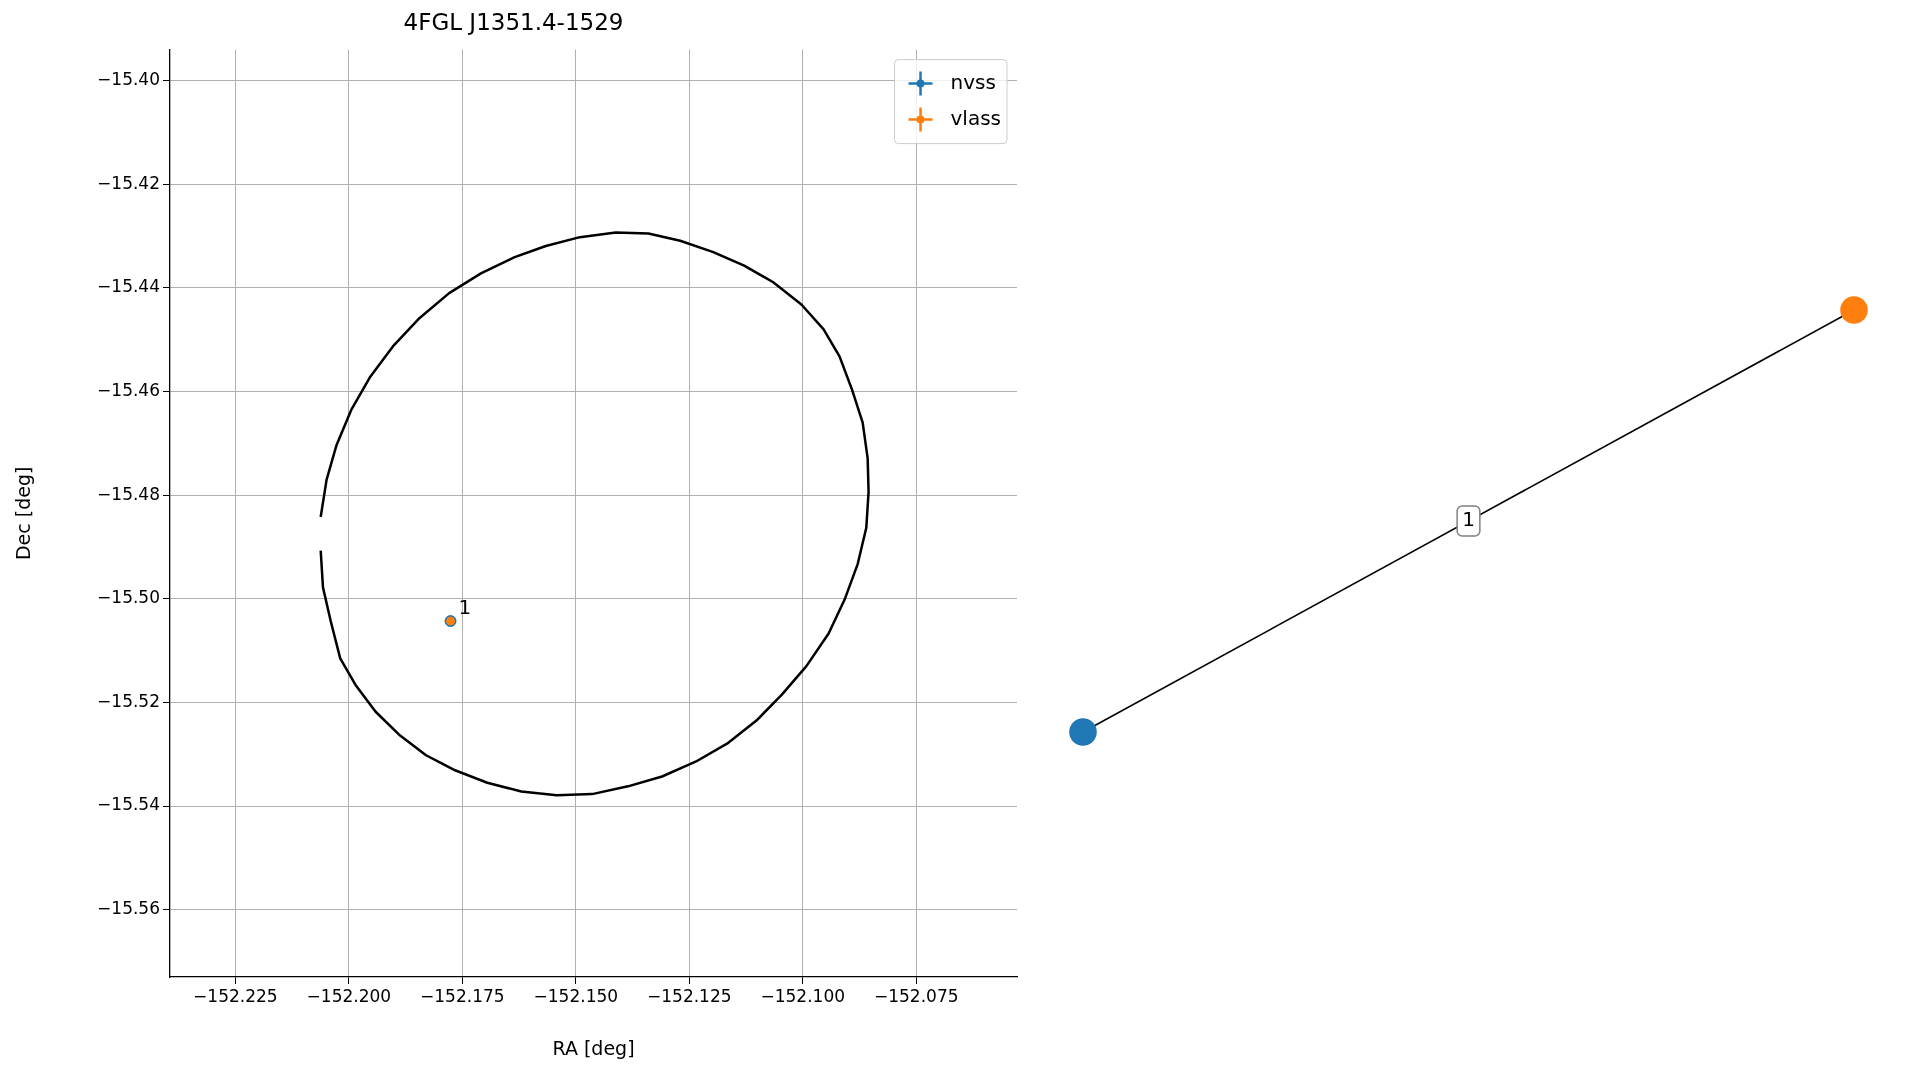 The width and height of the screenshot is (1919, 1080). What do you see at coordinates (235, 995) in the screenshot?
I see `x-tick-label: −152.225` at bounding box center [235, 995].